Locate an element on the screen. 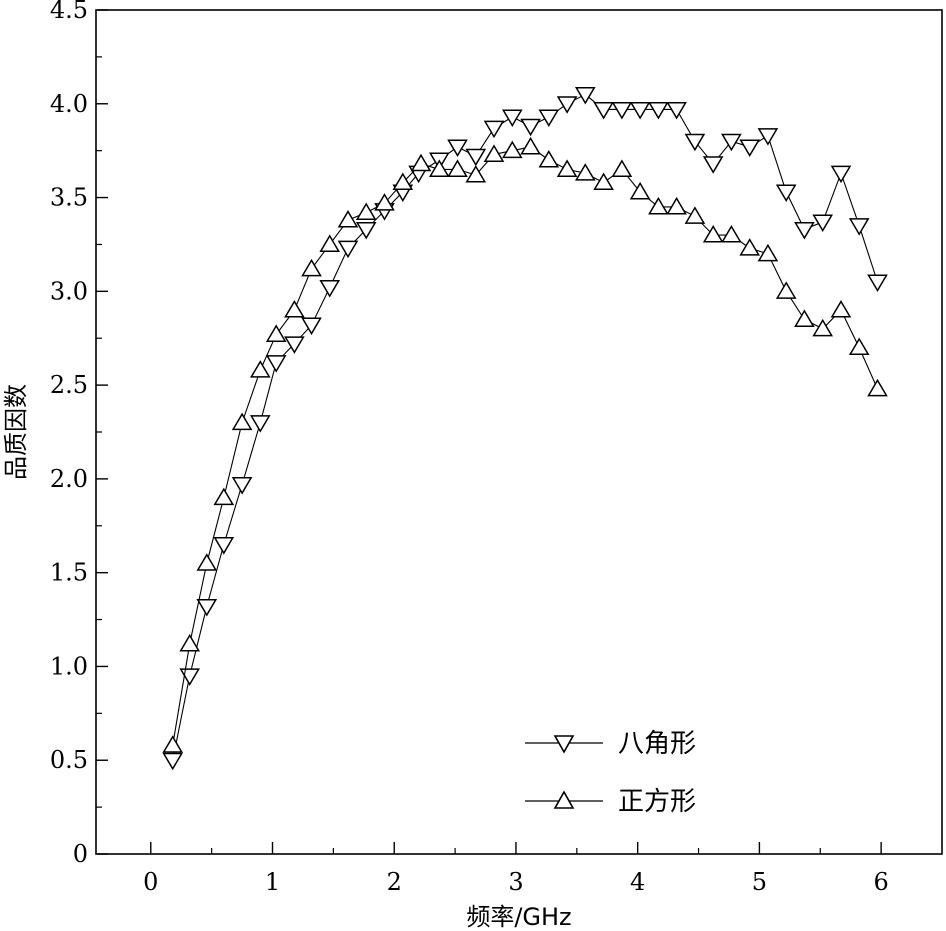 The height and width of the screenshot is (931, 946). y-tick-label: 0 is located at coordinates (80, 854).